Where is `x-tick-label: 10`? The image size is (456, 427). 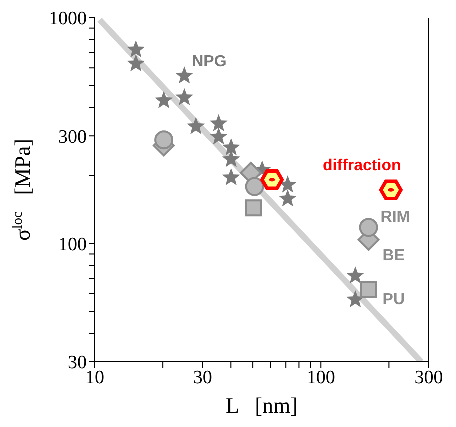 x-tick-label: 10 is located at coordinates (95, 377).